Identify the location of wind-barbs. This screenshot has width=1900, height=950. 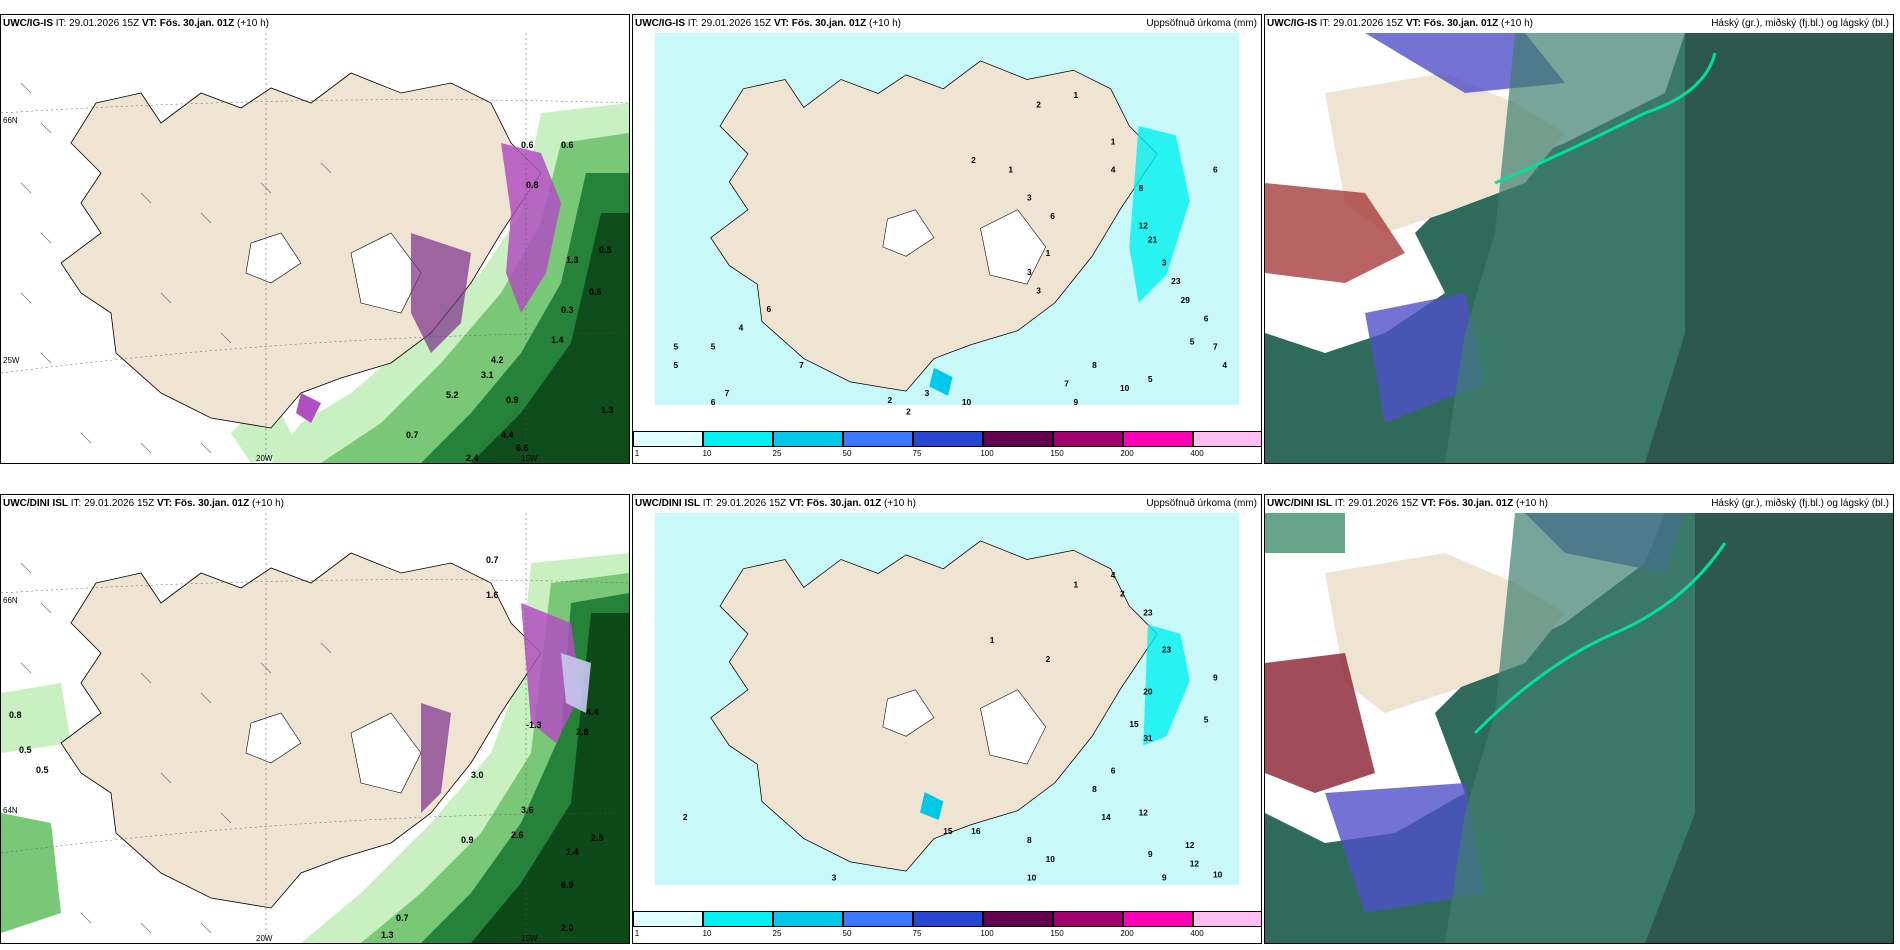
(176, 748).